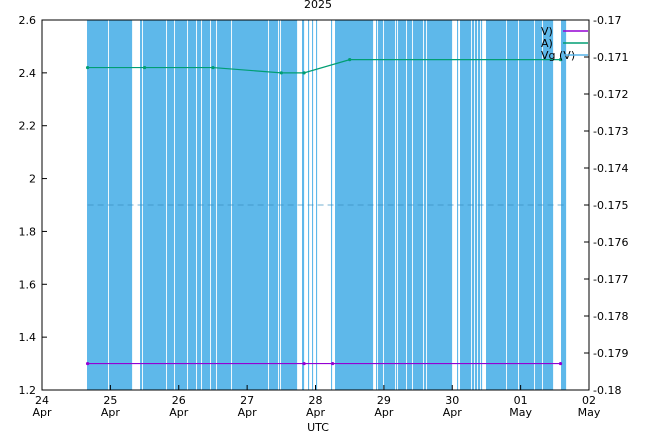  I want to click on legend-label: Vg (V), so click(558, 55).